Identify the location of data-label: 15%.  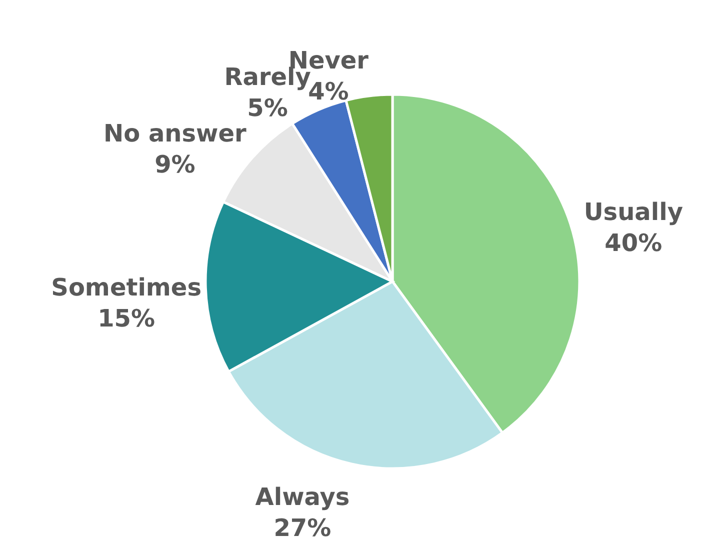
(127, 318).